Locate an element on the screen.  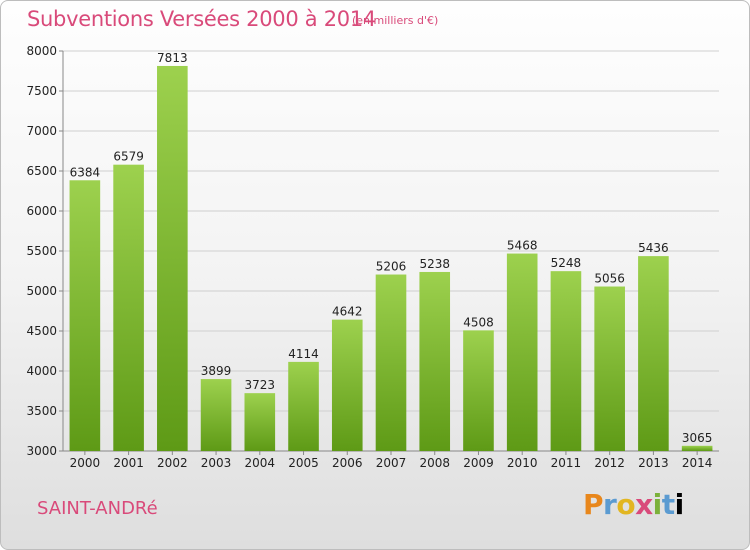
proxiti-logo: Proxiti is located at coordinates (633, 504).